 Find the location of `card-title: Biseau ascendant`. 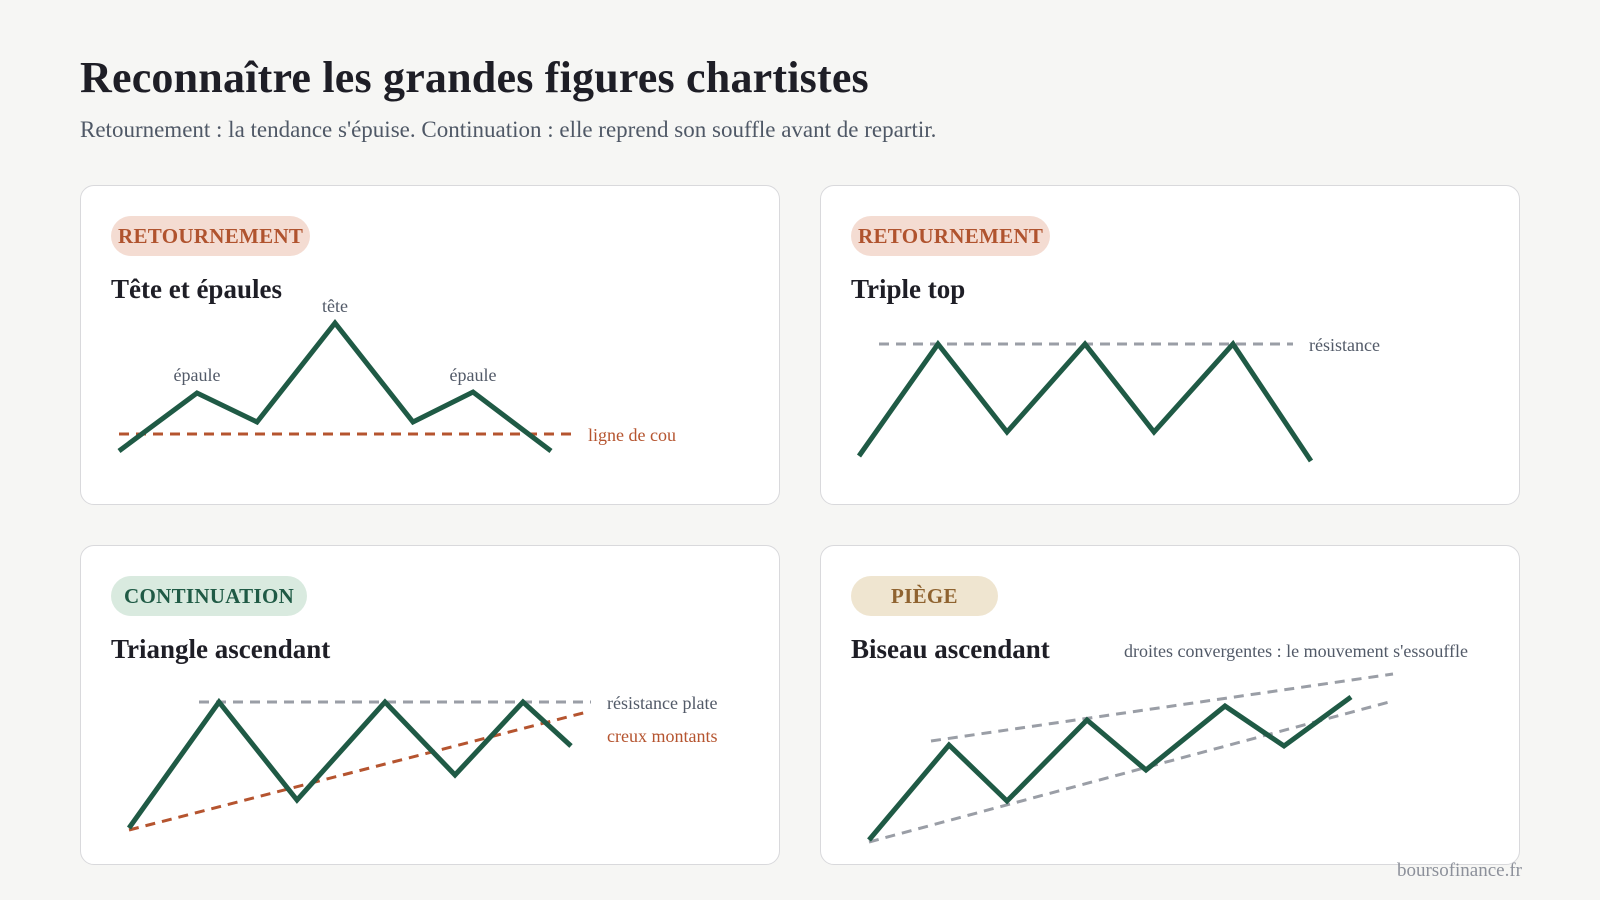

card-title: Biseau ascendant is located at coordinates (950, 649).